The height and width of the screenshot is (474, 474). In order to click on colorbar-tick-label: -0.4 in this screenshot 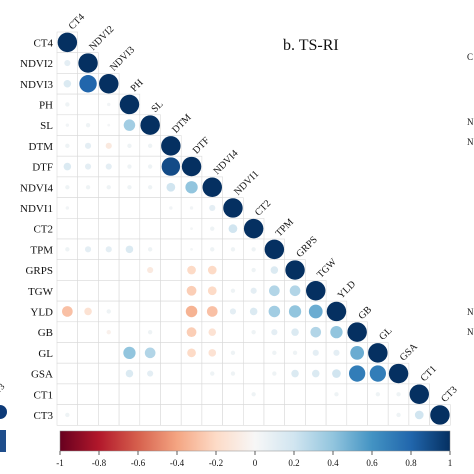, I will do `click(177, 463)`.